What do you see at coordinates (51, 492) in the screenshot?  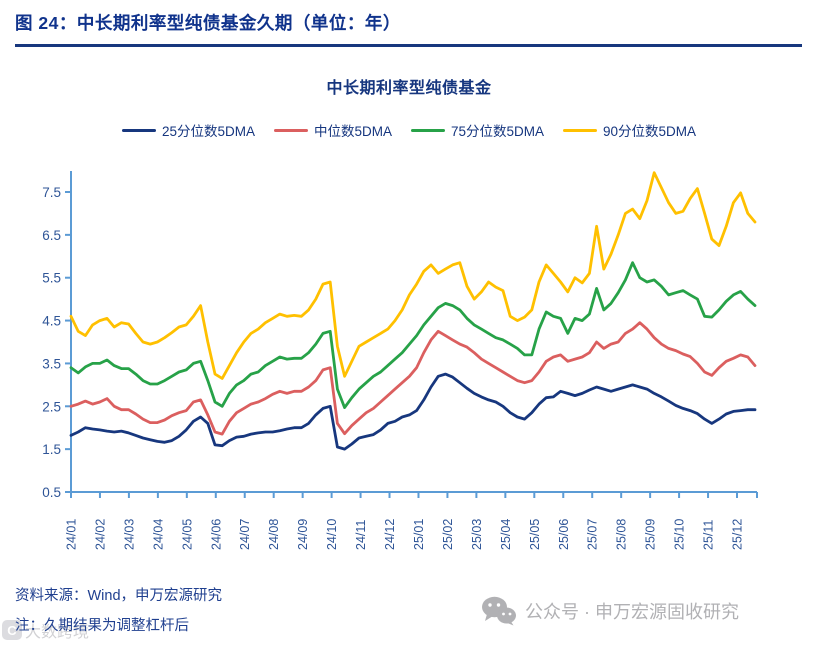 I see `y-tick-label: 0.5` at bounding box center [51, 492].